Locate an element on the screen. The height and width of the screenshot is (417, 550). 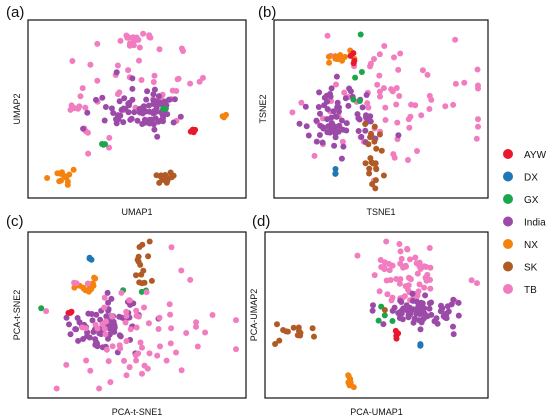
panel-label: (c) is located at coordinates (15, 221).